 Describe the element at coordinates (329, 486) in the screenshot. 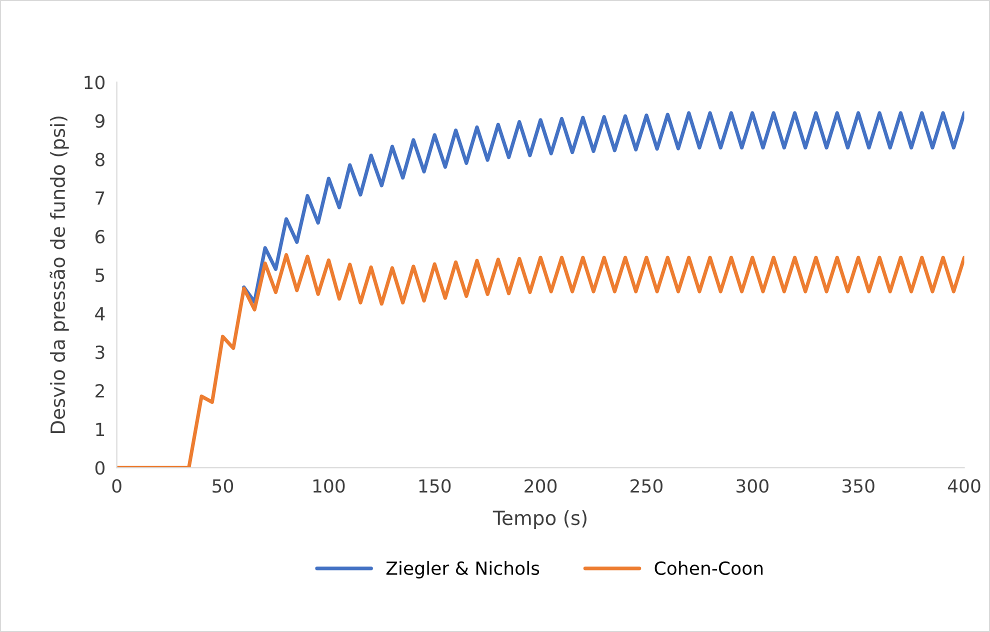

I see `x-tick-label: 100` at that location.